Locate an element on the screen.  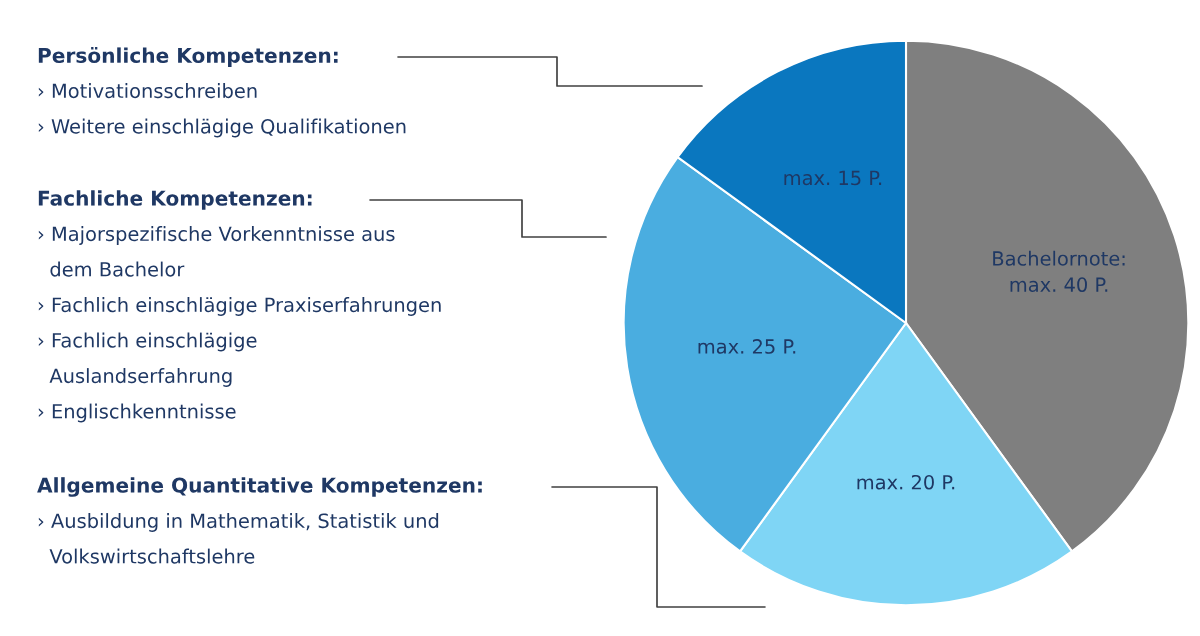
text: Fachliche Kompetenzen: › Majorspezifische Vorkenntnisse aus dem Bachelor › Fachlich einschlägige Praxiserfahrungen › Fachlich einschlägige Auslandserfahrung › Englischkenntnisse is located at coordinates (239, 306).